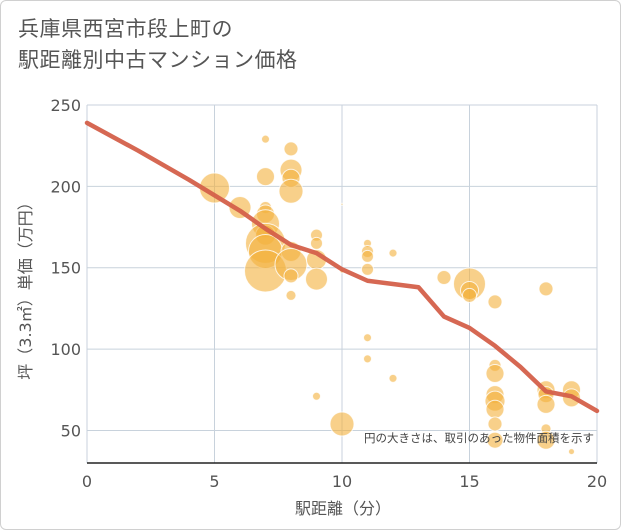  I want to click on x-tick-label: 0, so click(87, 481).